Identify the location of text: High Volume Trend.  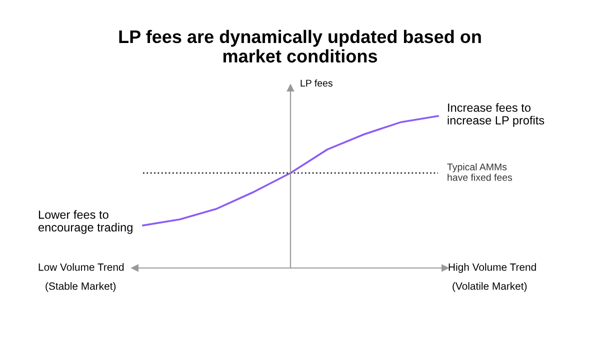
(492, 268).